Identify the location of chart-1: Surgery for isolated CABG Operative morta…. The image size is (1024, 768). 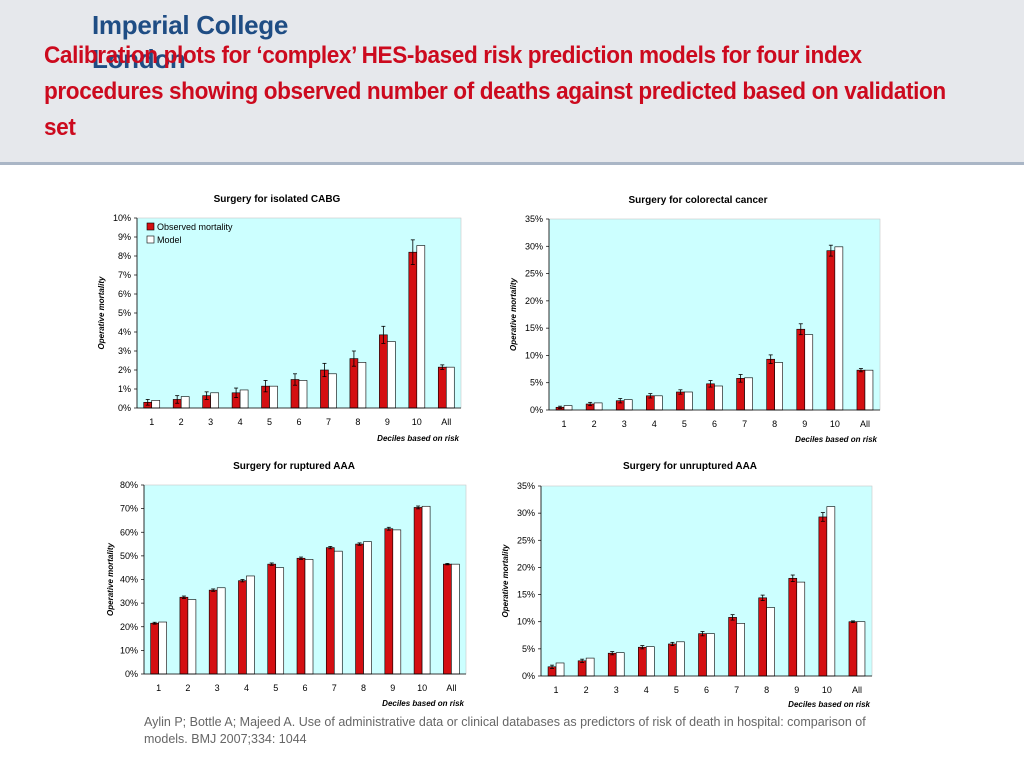
(279, 318).